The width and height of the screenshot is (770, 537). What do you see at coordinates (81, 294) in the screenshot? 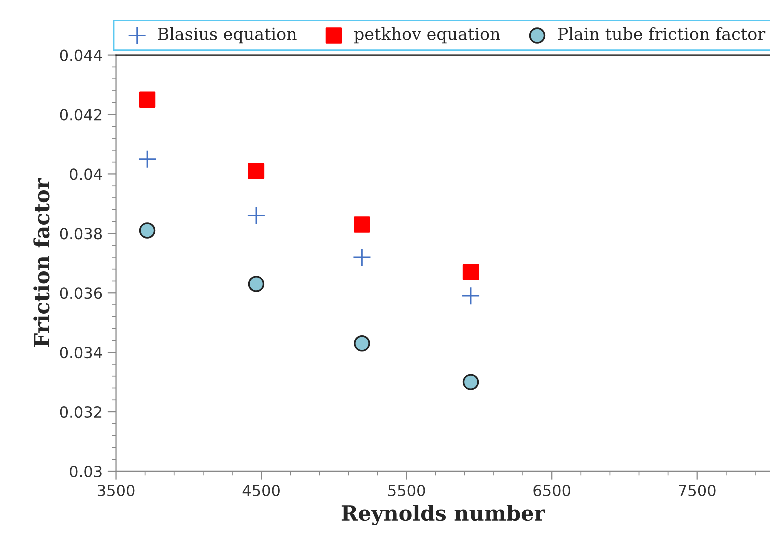
I see `y-tick-label: 0.036` at bounding box center [81, 294].